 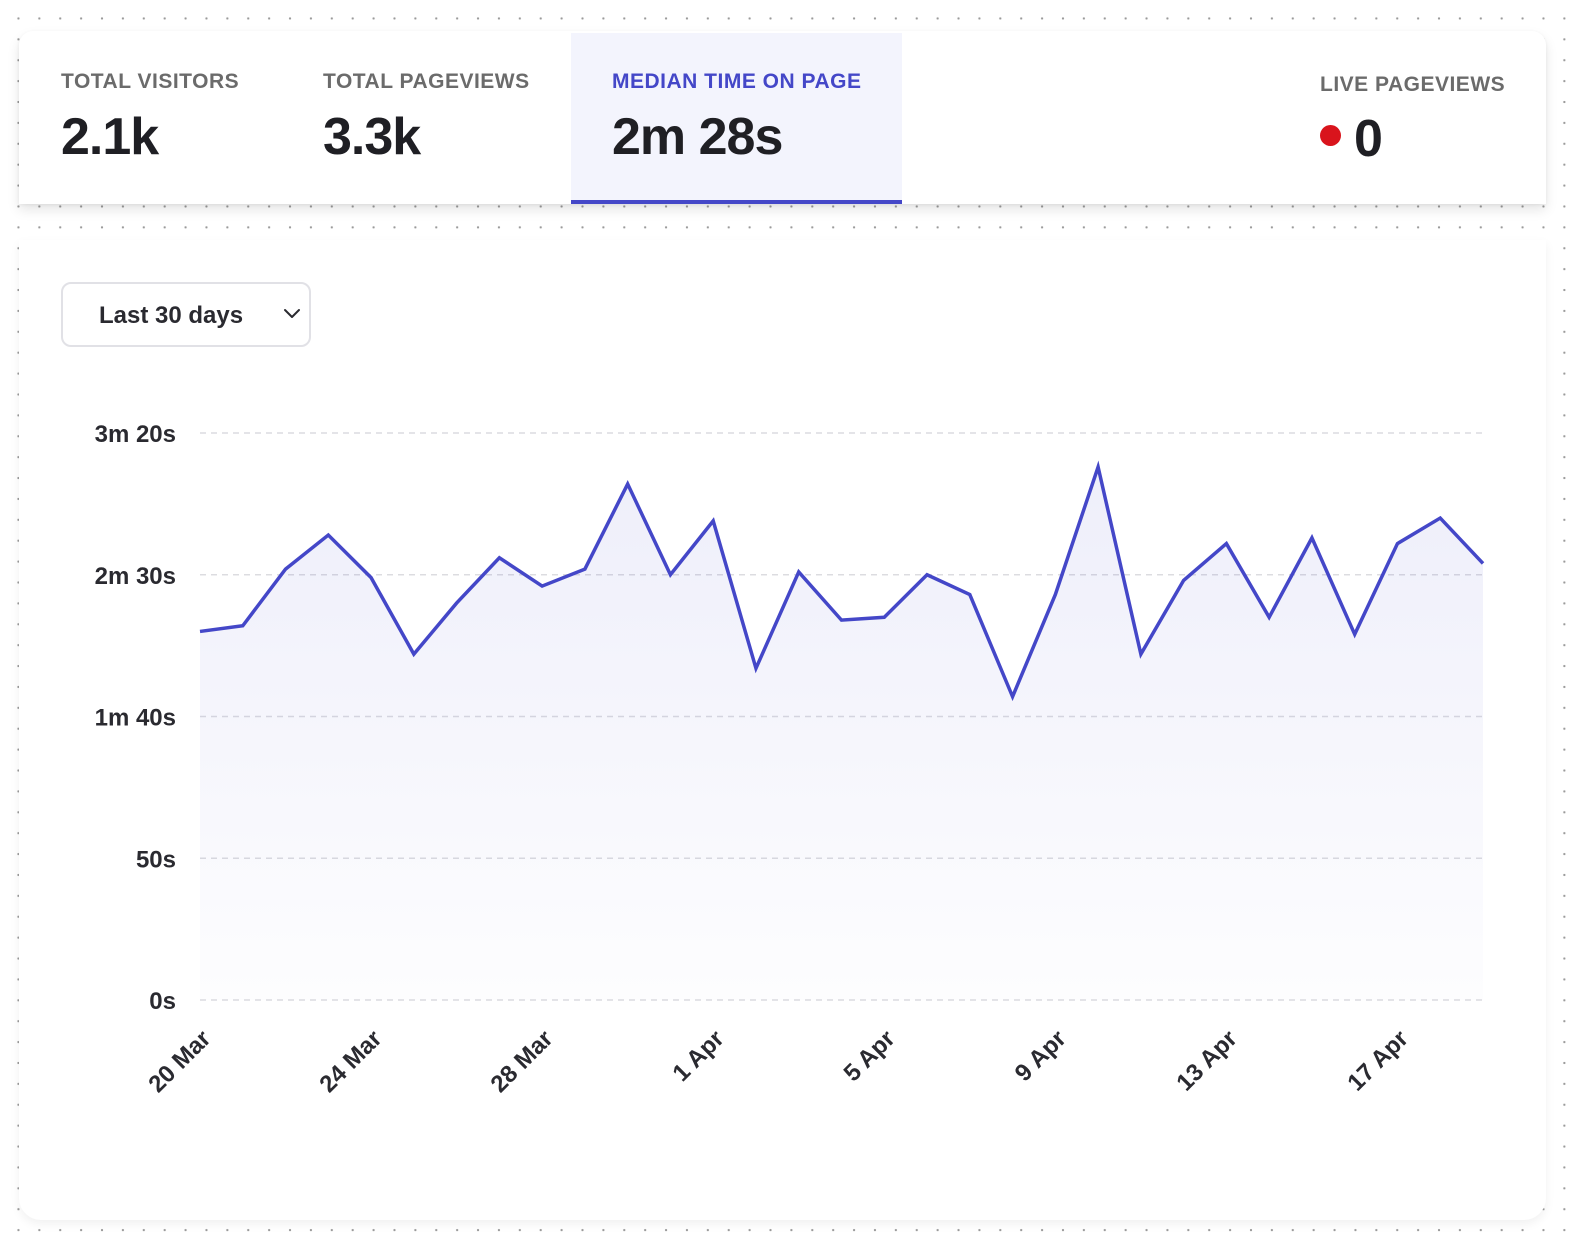 What do you see at coordinates (135, 718) in the screenshot?
I see `y-tick-label: 1m 40s` at bounding box center [135, 718].